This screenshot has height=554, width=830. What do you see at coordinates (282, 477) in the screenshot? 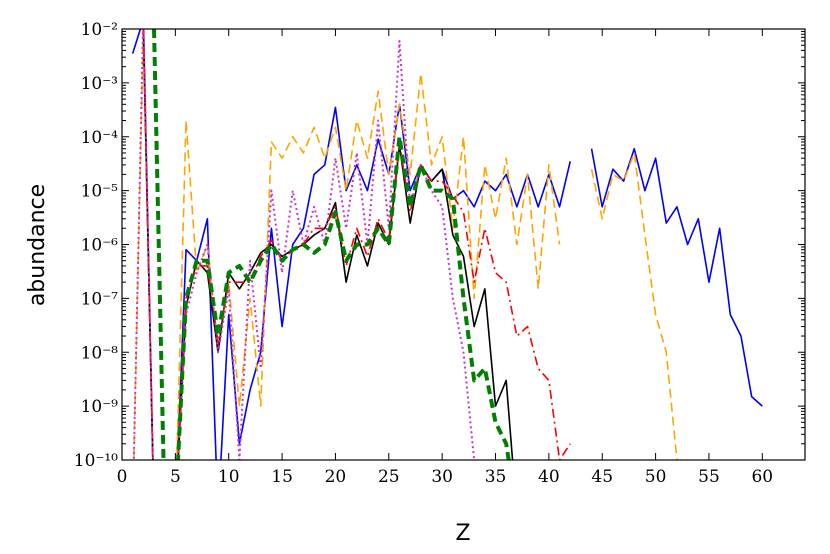
I see `x-tick-label: 15` at bounding box center [282, 477].